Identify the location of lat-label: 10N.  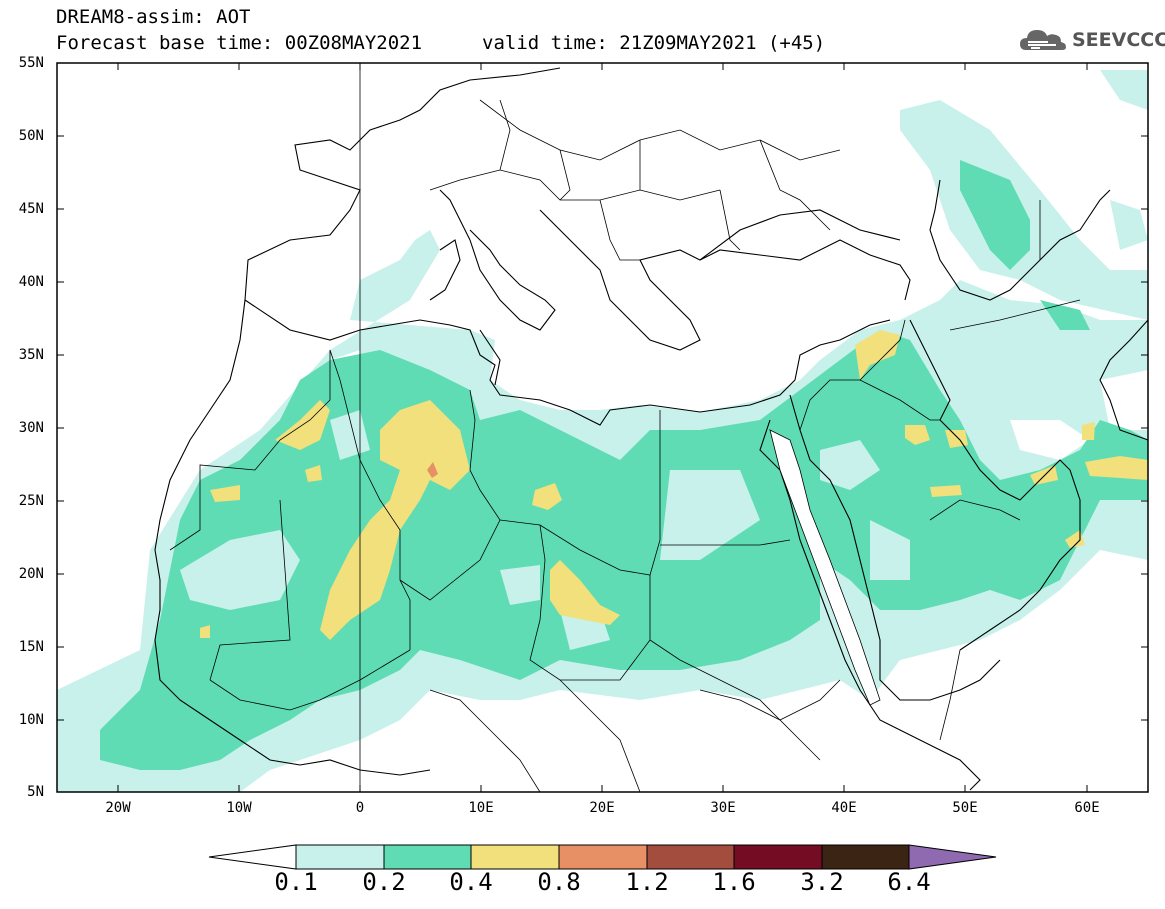
(31, 720).